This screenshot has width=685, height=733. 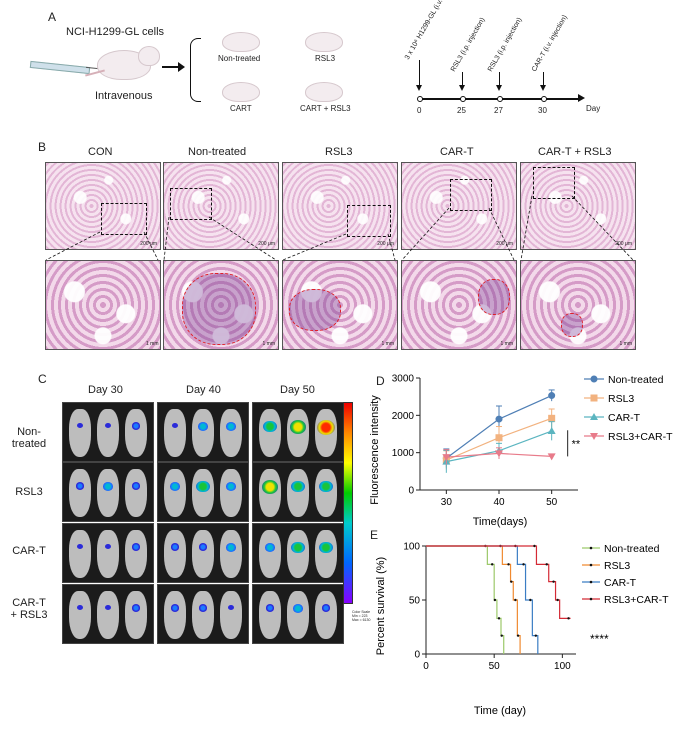 What do you see at coordinates (426, 666) in the screenshot?
I see `x-tick-label: 0` at bounding box center [426, 666].